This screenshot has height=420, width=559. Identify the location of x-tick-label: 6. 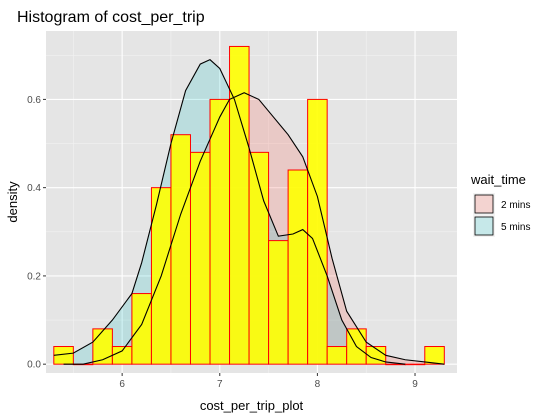
(122, 384).